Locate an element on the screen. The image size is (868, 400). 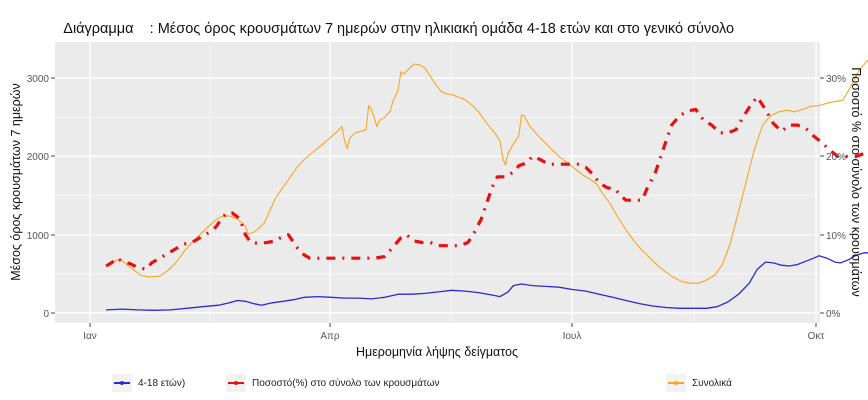
x-tick-jul: Ιουλ is located at coordinates (572, 336).